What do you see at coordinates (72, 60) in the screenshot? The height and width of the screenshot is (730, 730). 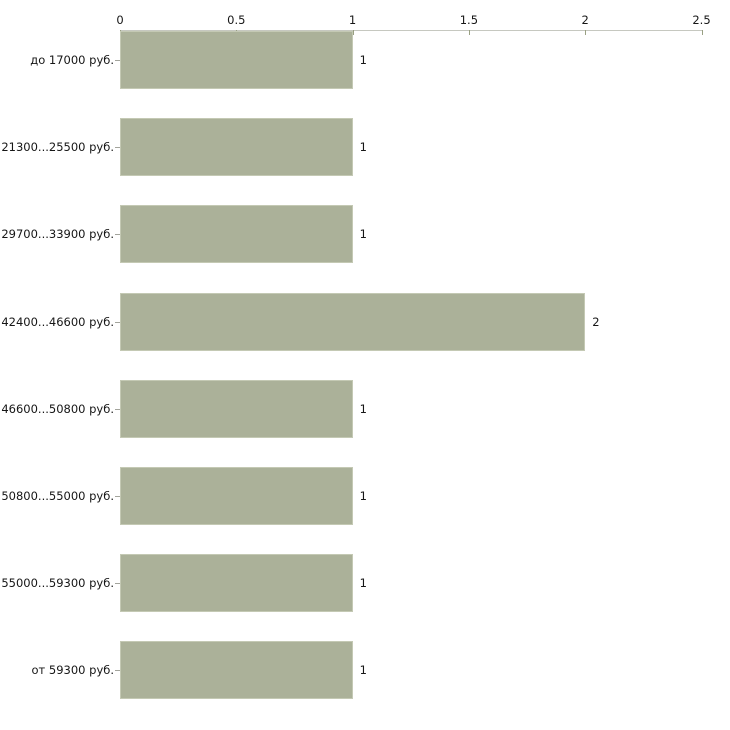 I see `category-label: до 17000 руб.` at bounding box center [72, 60].